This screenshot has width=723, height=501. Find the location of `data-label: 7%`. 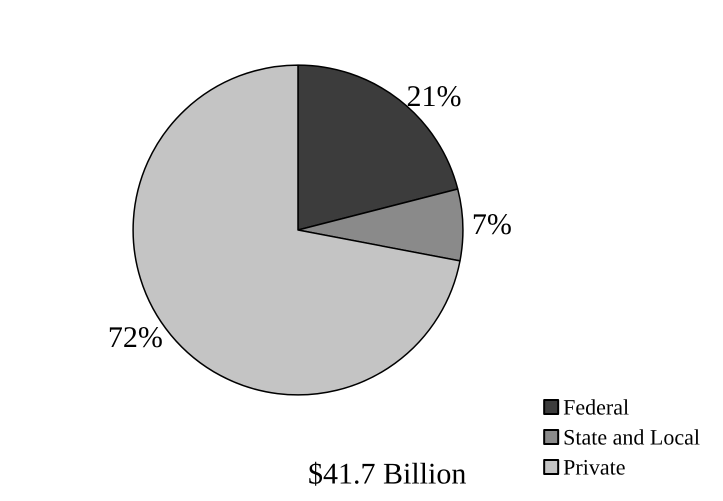

data-label: 7% is located at coordinates (492, 225).